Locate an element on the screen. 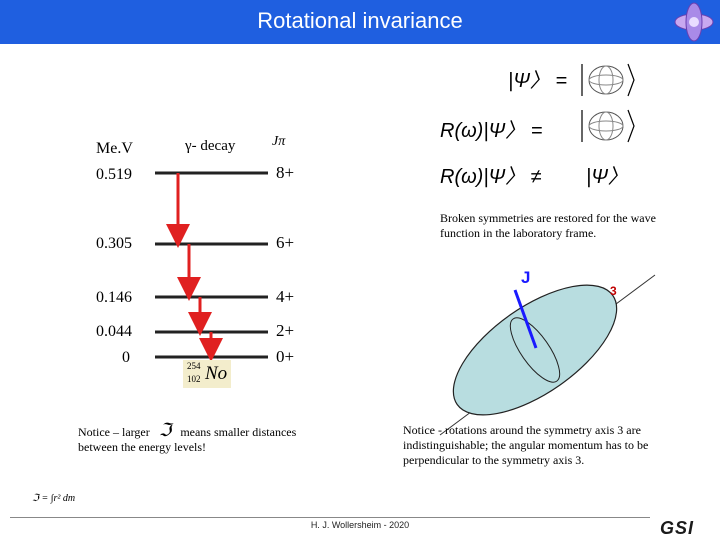 This screenshot has width=720, height=540. title-bar is located at coordinates (360, 22).